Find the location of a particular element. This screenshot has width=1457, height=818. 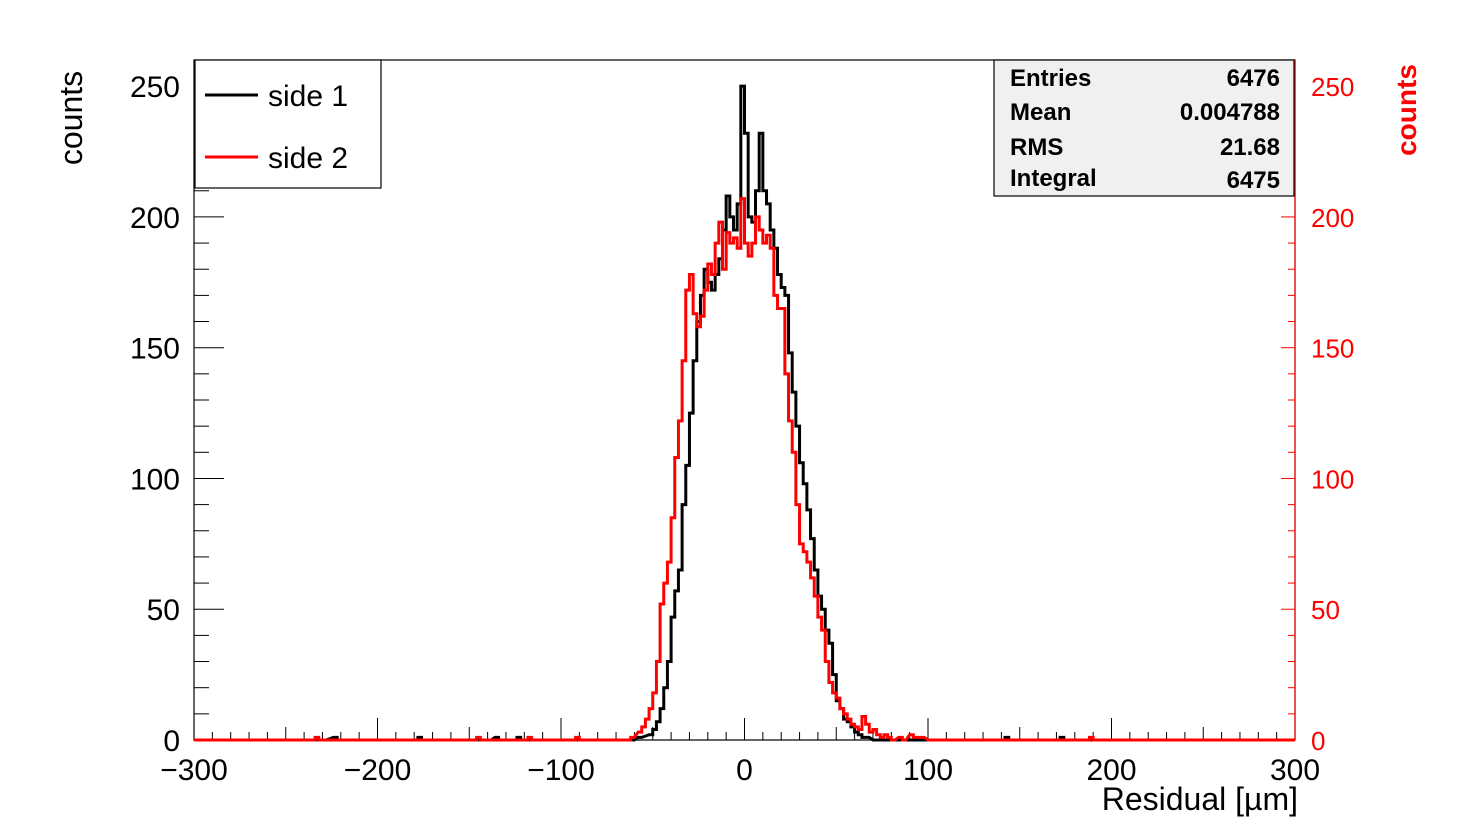

stats-label-integral: Integral is located at coordinates (1053, 178).